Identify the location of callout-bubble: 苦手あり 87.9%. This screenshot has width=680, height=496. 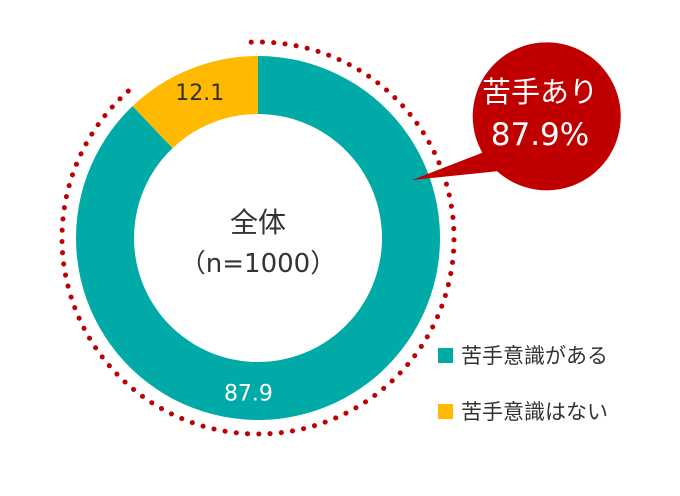
(516, 116).